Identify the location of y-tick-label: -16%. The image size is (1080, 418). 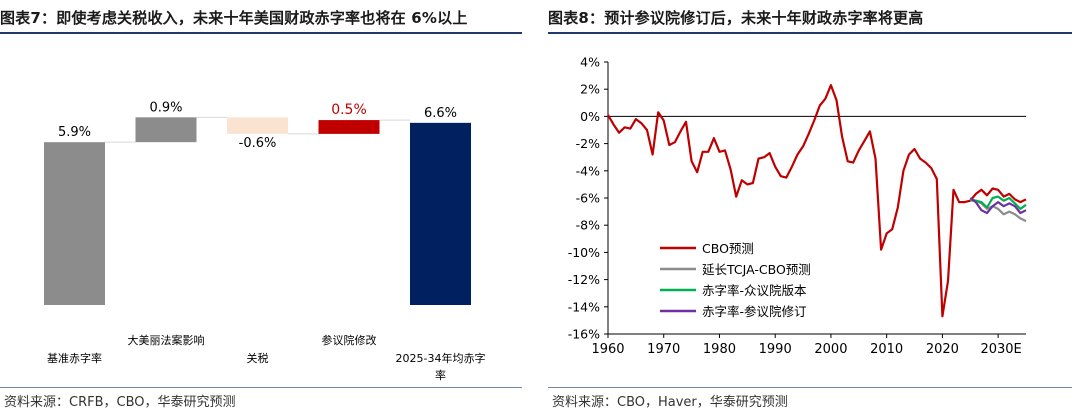
(584, 334).